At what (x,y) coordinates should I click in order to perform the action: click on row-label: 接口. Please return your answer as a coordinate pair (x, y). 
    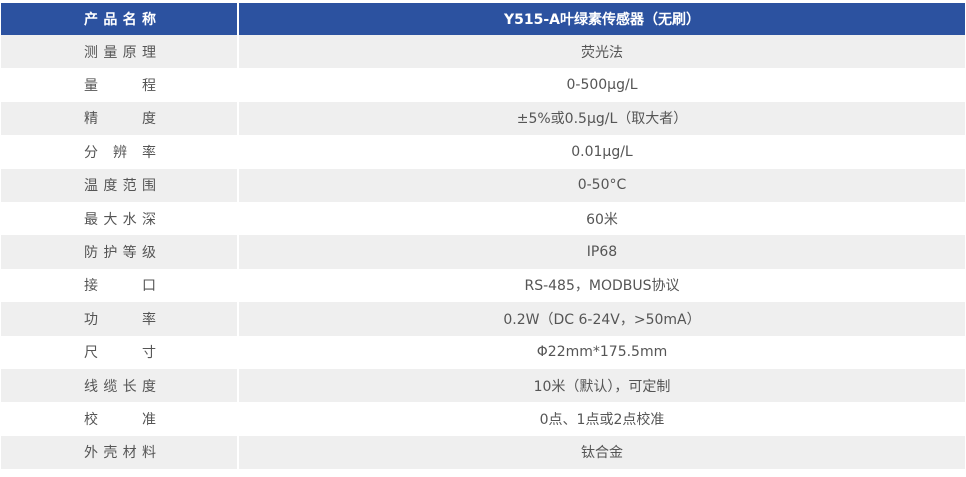
    Looking at the image, I should click on (120, 286).